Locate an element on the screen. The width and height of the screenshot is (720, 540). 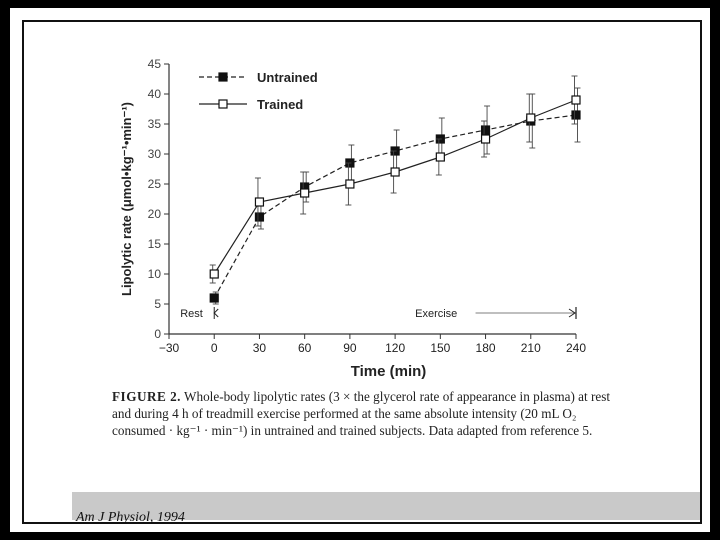
x-tick-label: 60 is located at coordinates (305, 348).